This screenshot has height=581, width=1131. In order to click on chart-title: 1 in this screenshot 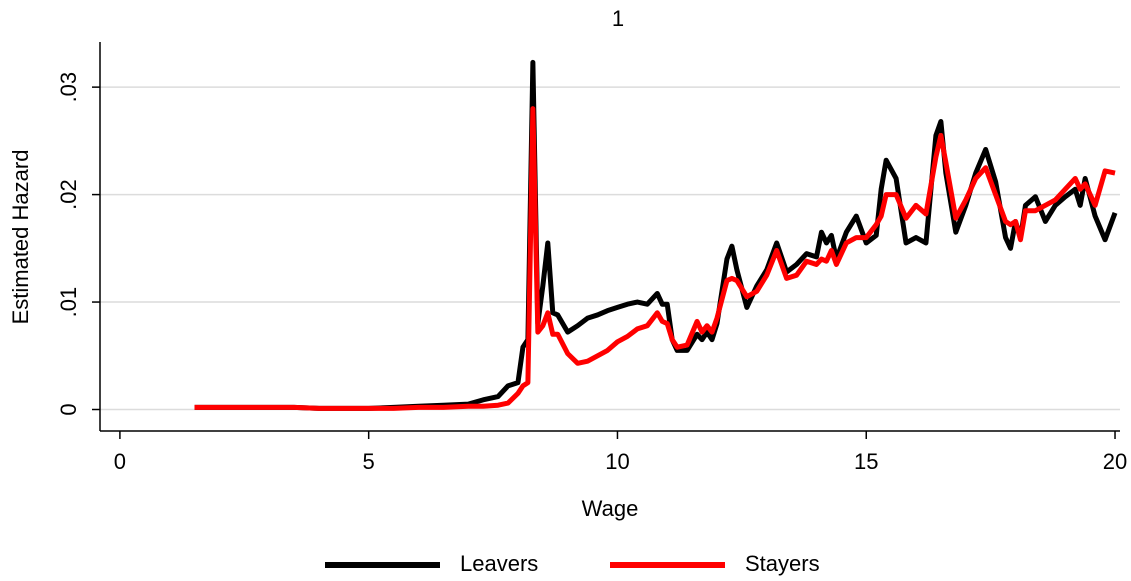, I will do `click(618, 18)`.